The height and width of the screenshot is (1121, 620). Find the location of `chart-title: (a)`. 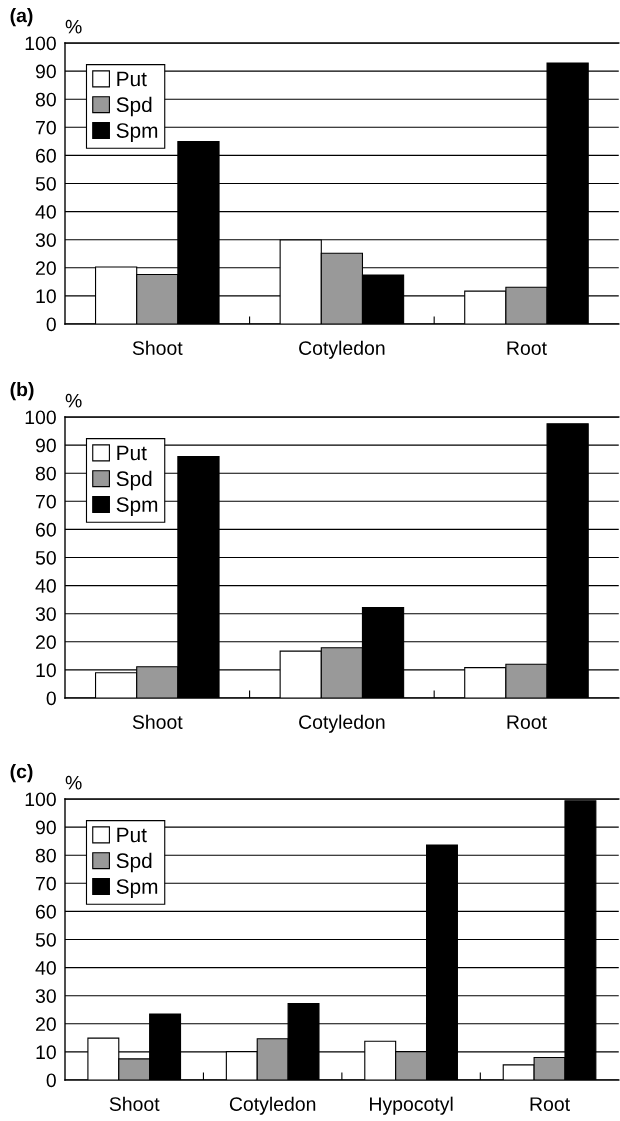

chart-title: (a) is located at coordinates (21, 17).